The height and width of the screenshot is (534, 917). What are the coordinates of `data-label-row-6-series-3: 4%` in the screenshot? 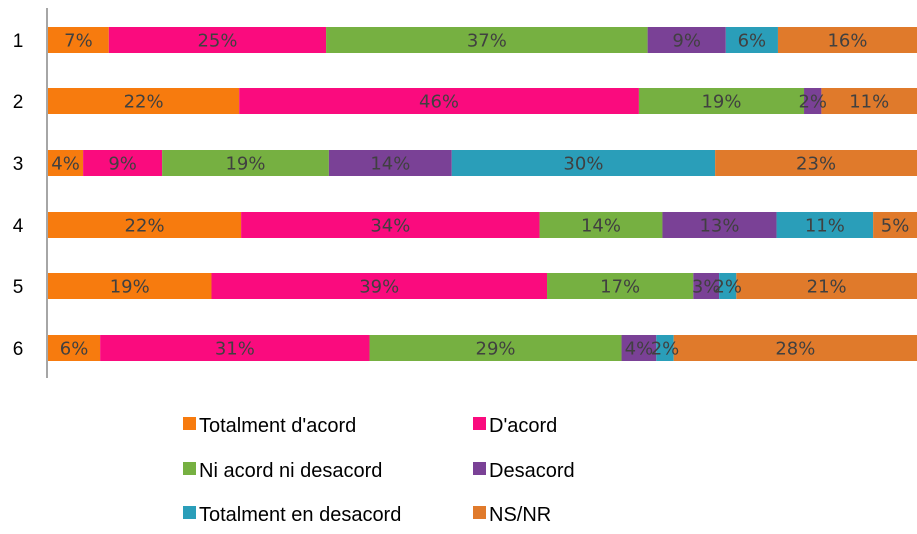 It's located at (639, 349).